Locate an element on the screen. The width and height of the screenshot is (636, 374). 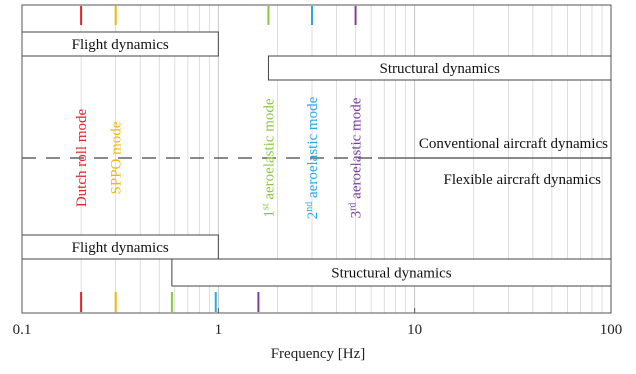
flight-dynamics-top-label: Flight dynamics is located at coordinates (120, 45).